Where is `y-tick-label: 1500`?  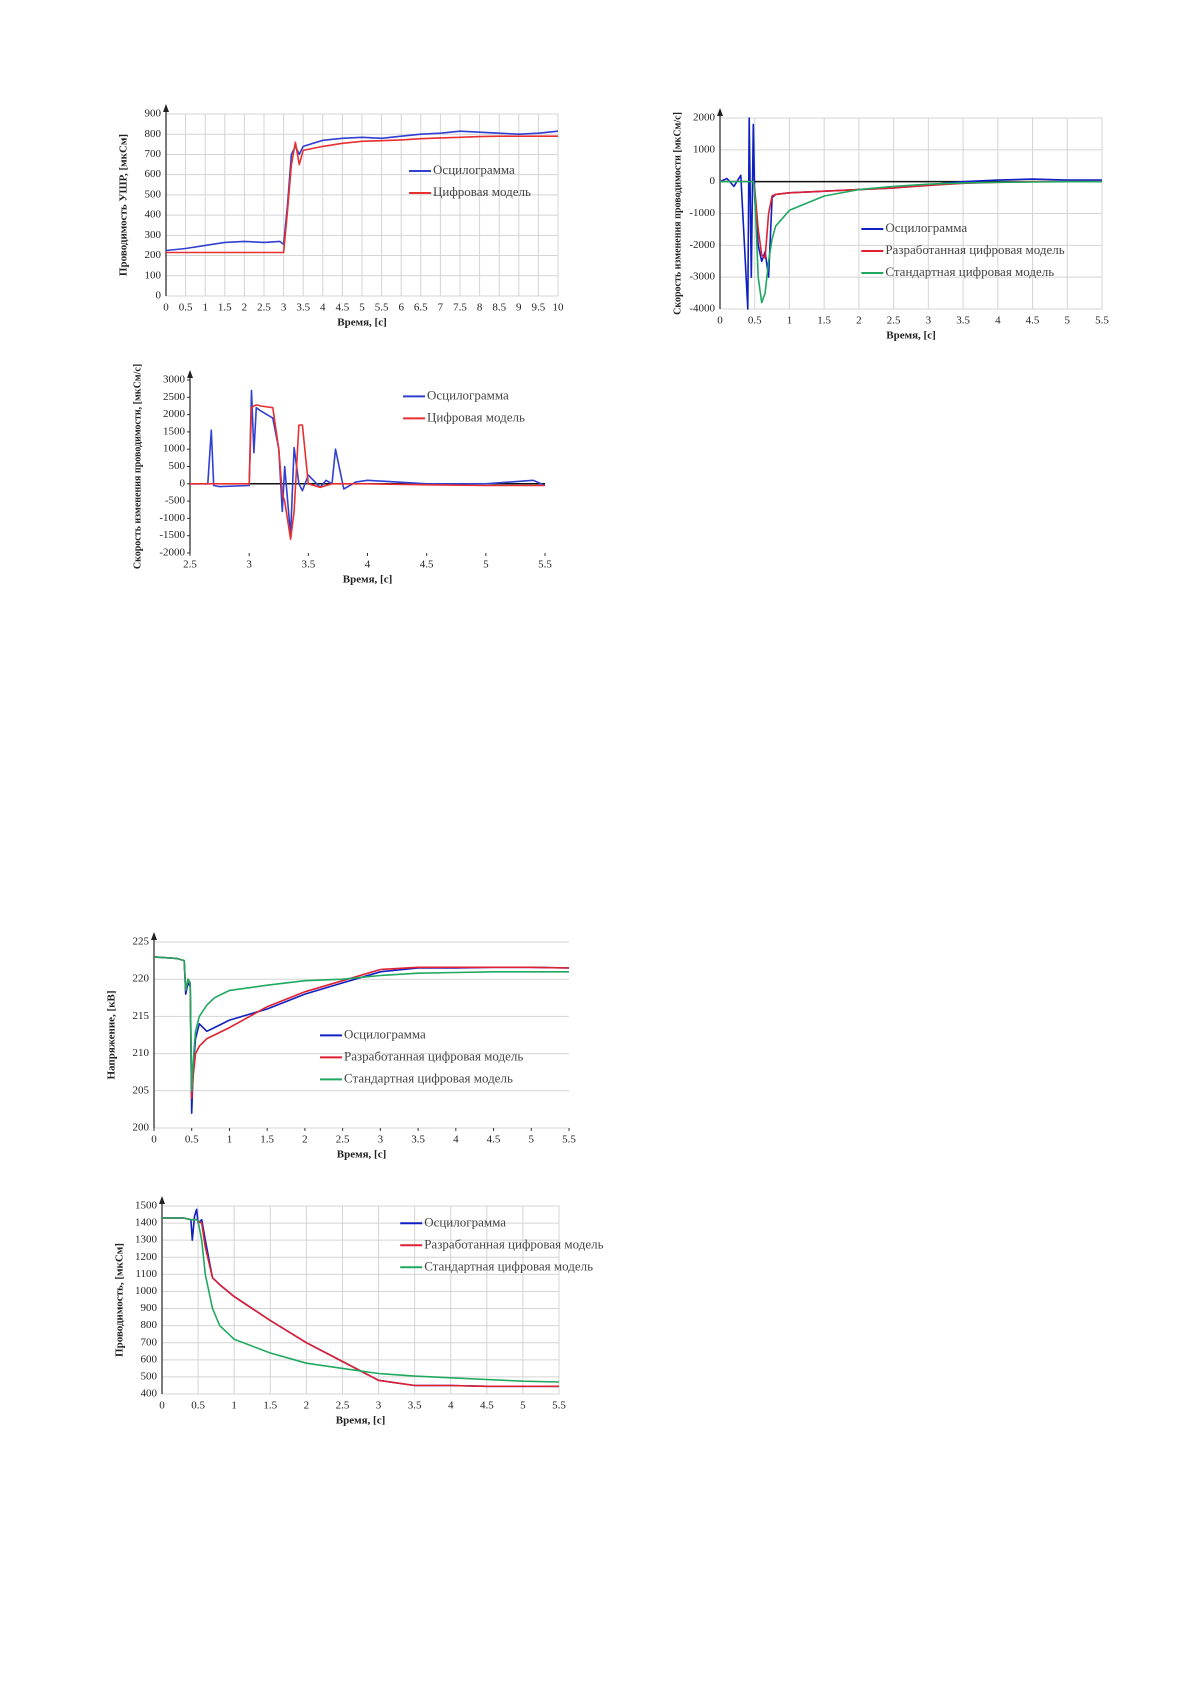 y-tick-label: 1500 is located at coordinates (174, 431).